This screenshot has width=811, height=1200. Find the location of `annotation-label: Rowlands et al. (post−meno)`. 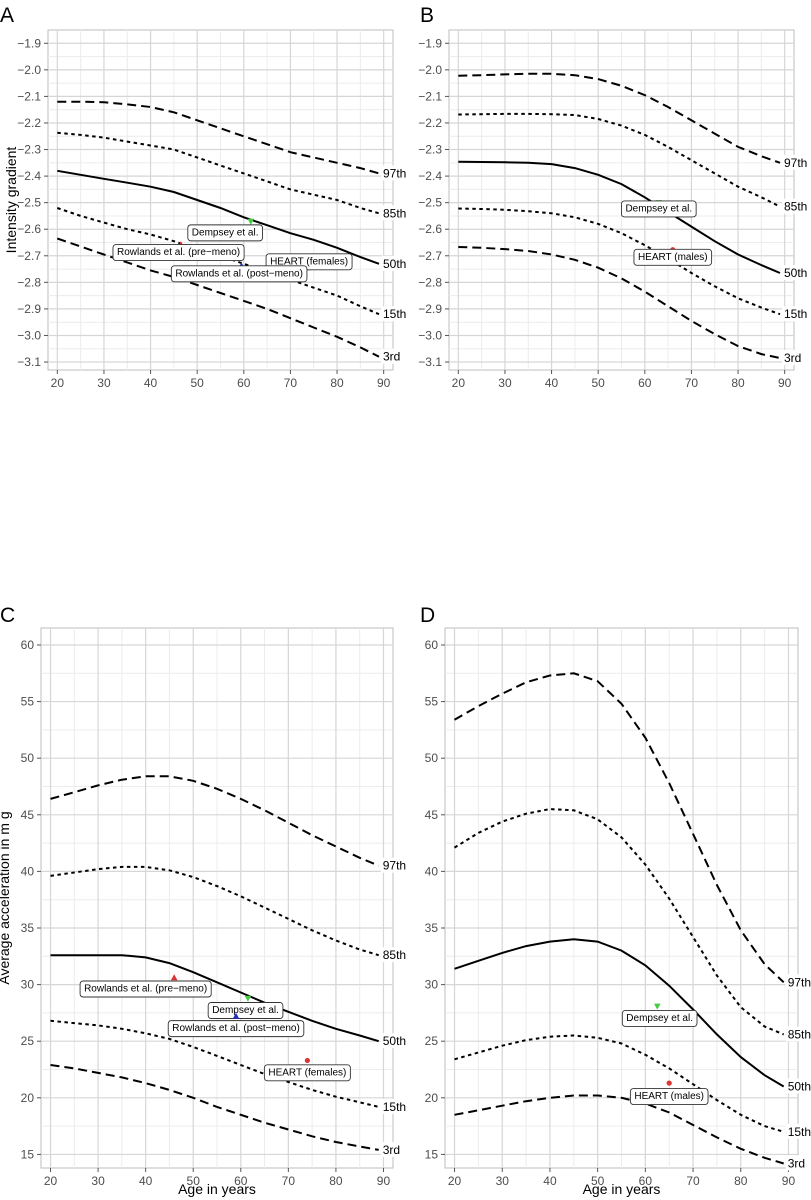

annotation-label: Rowlands et al. (post−meno) is located at coordinates (239, 273).